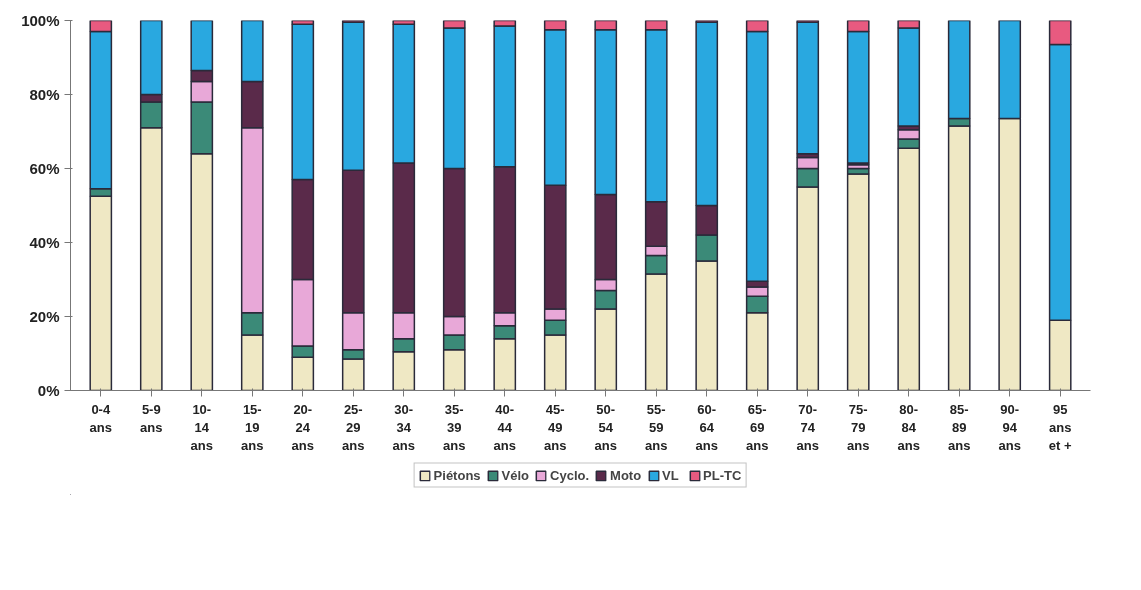 Image resolution: width=1141 pixels, height=590 pixels. I want to click on x-tick-label: 30- 34 ans, so click(403, 427).